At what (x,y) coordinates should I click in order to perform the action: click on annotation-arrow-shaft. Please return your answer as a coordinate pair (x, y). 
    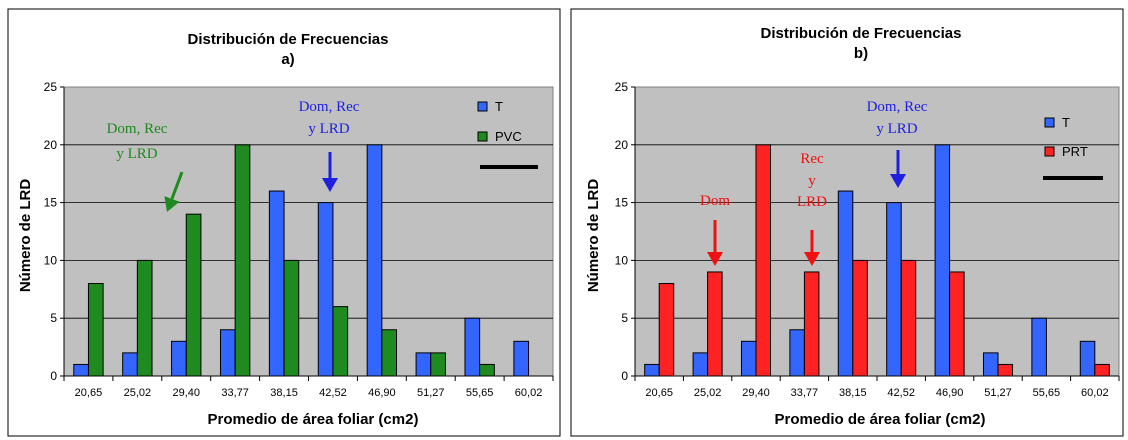
    Looking at the image, I should click on (177, 185).